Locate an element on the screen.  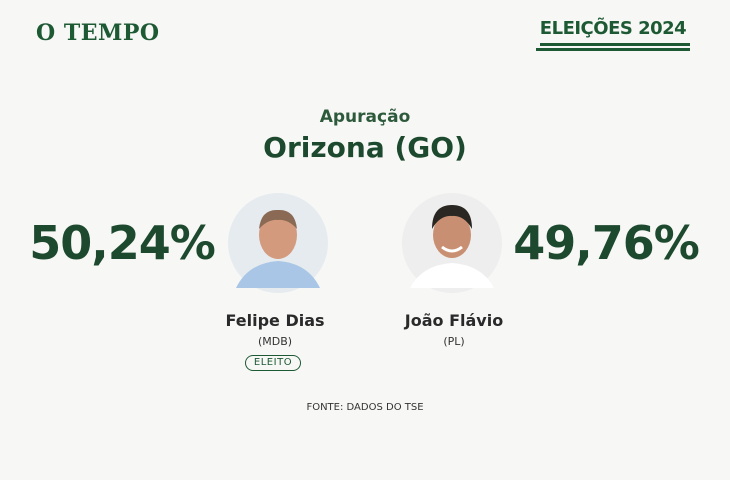
subtitle: Apuração is located at coordinates (365, 117).